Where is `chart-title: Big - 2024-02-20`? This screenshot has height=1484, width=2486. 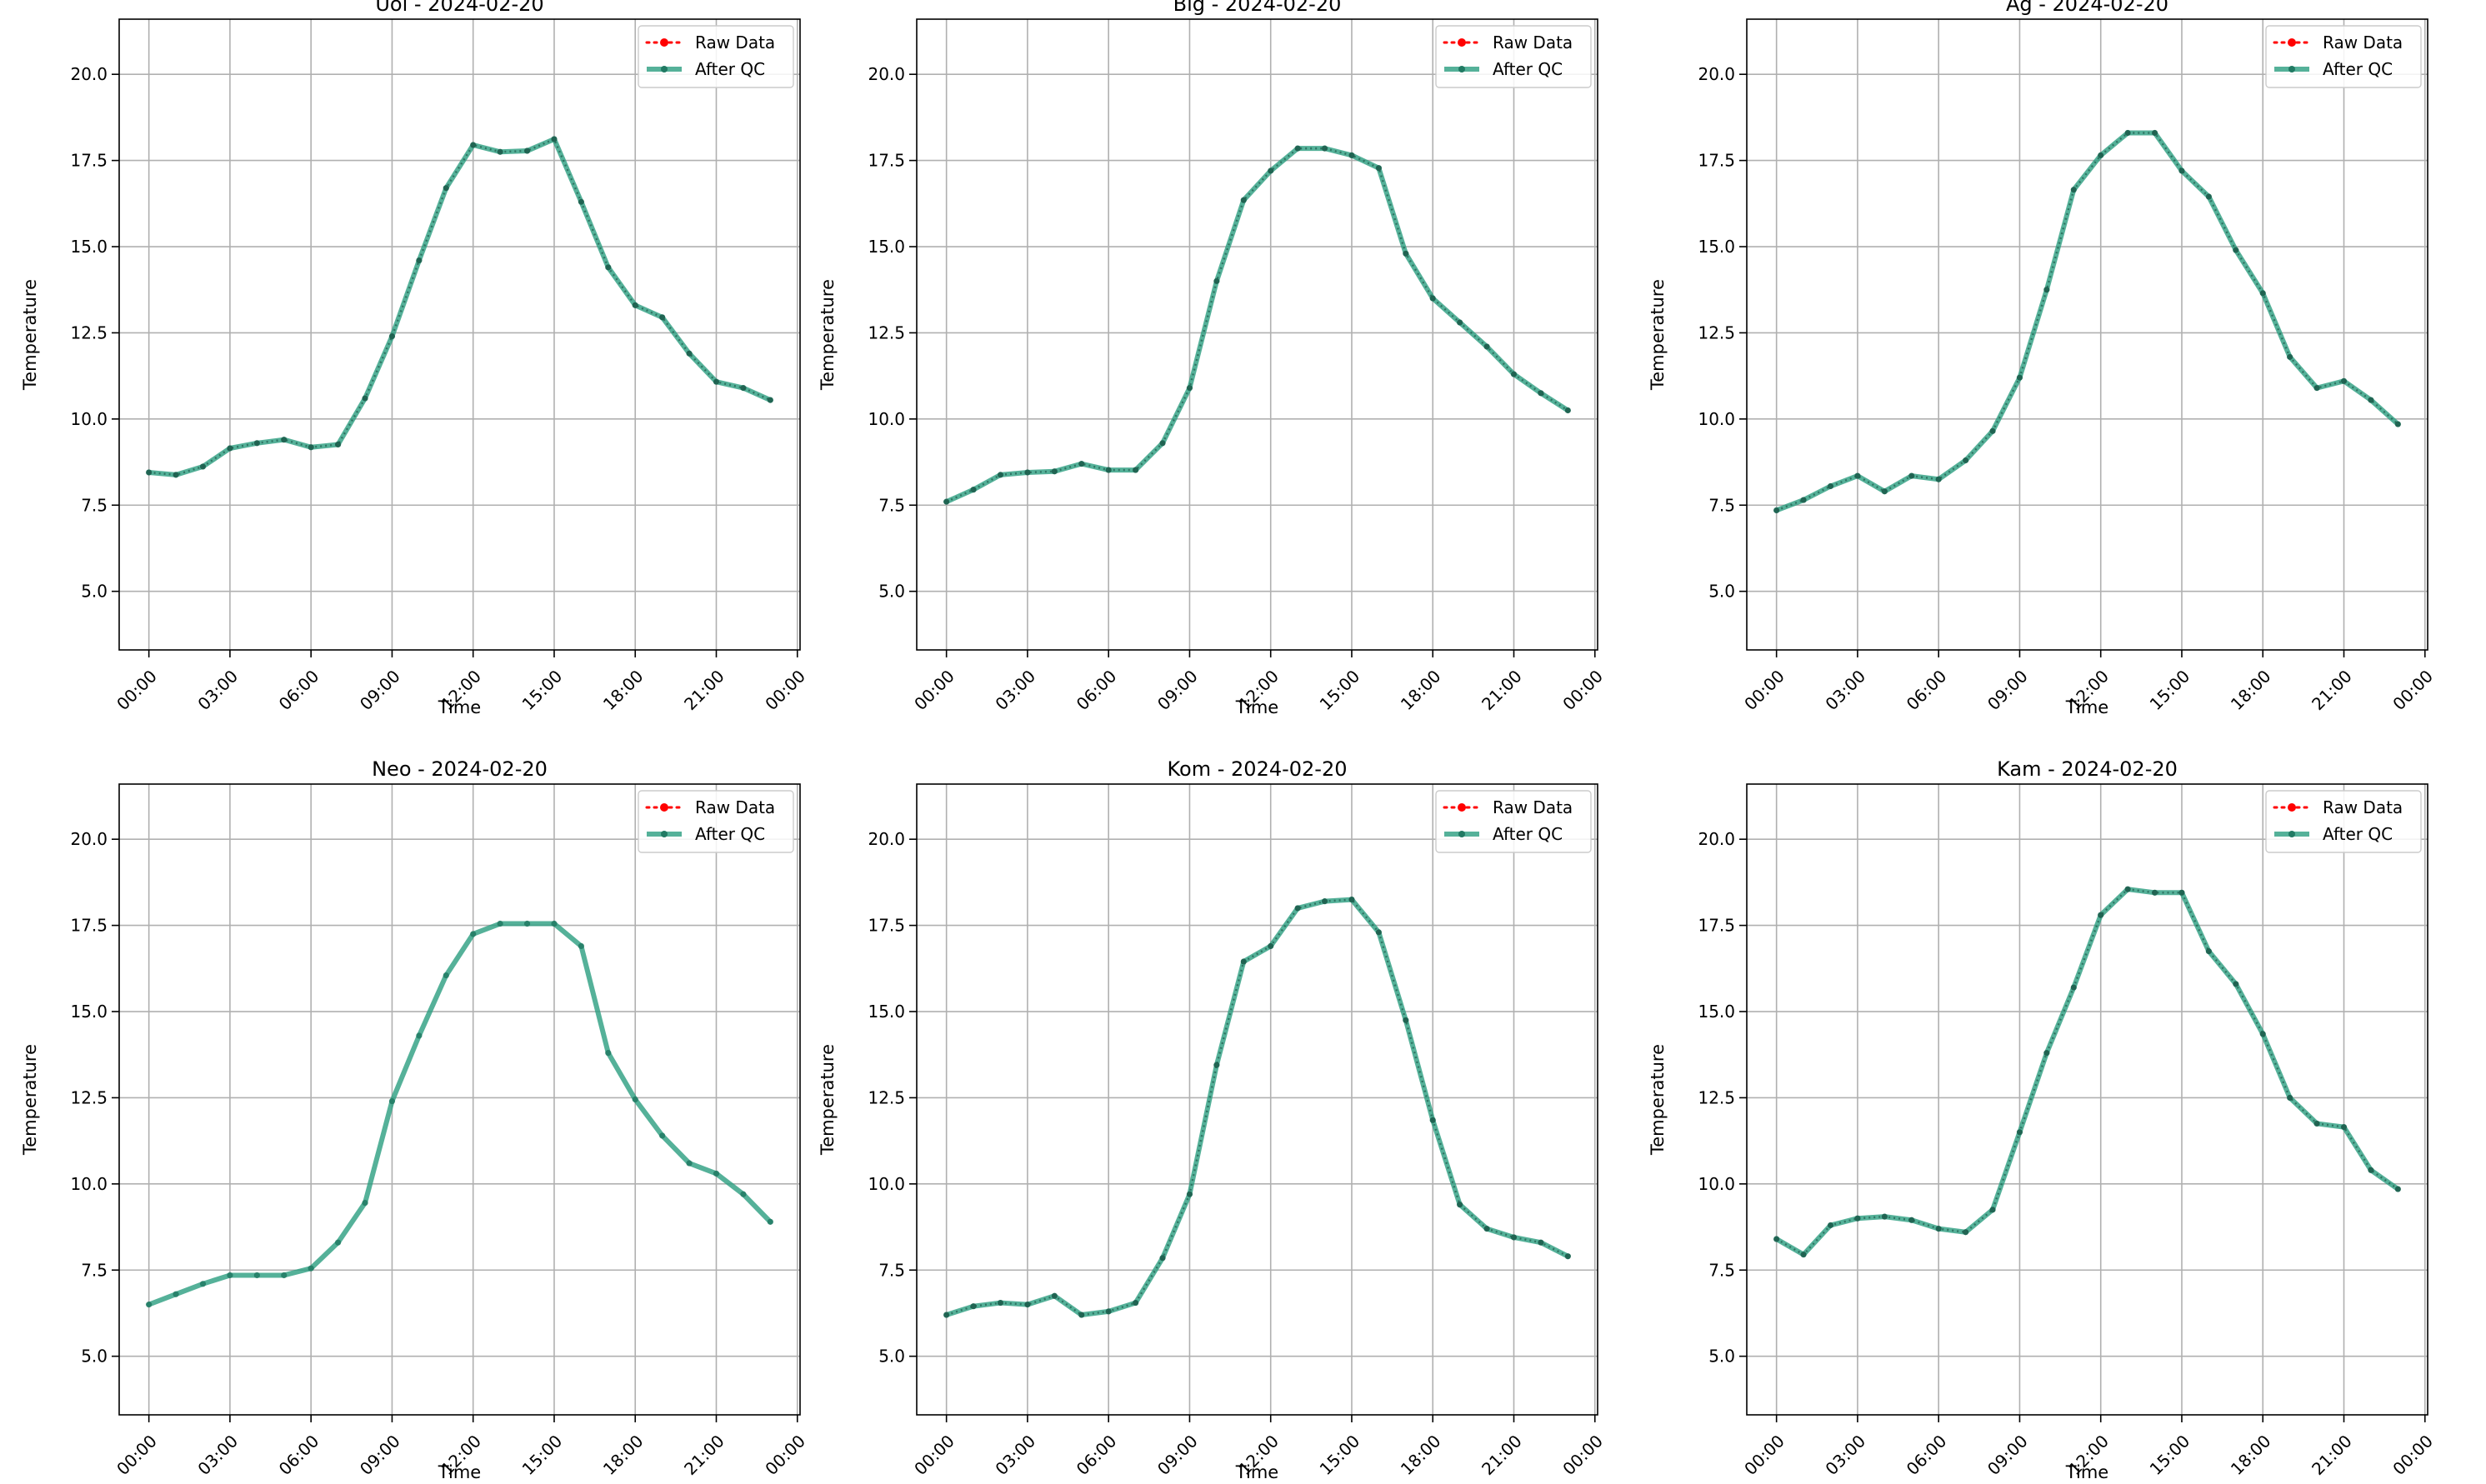 chart-title: Big - 2024-02-20 is located at coordinates (1257, 8).